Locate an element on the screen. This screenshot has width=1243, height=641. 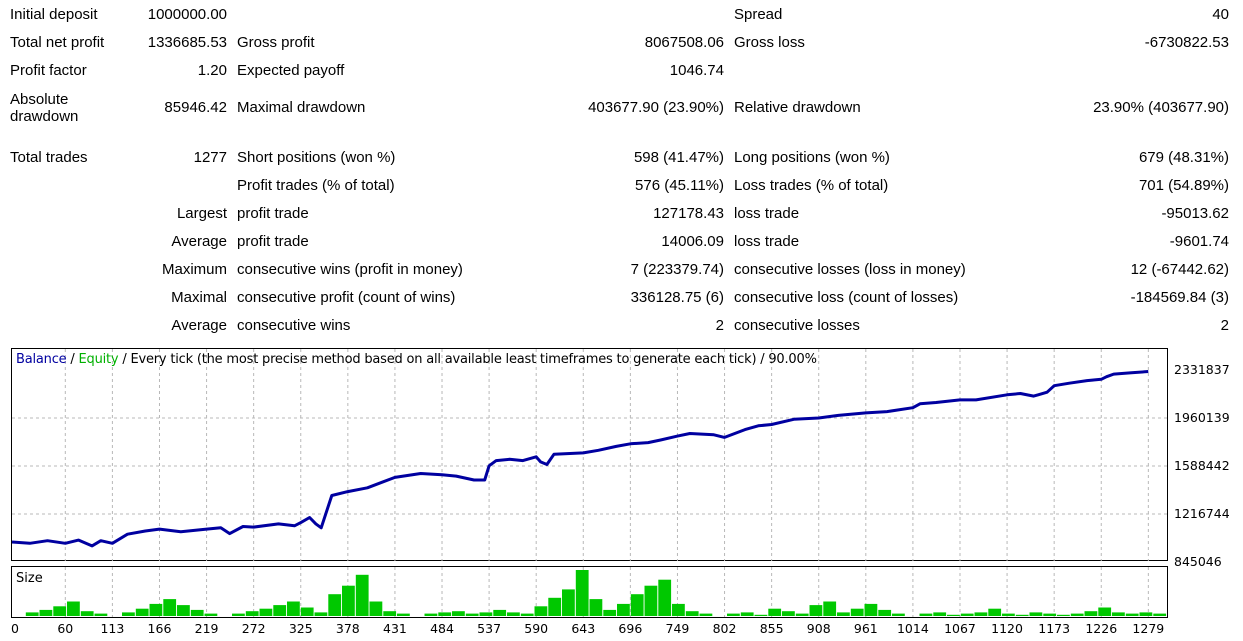
largest-profit-value: 127178.43 is located at coordinates (688, 213).